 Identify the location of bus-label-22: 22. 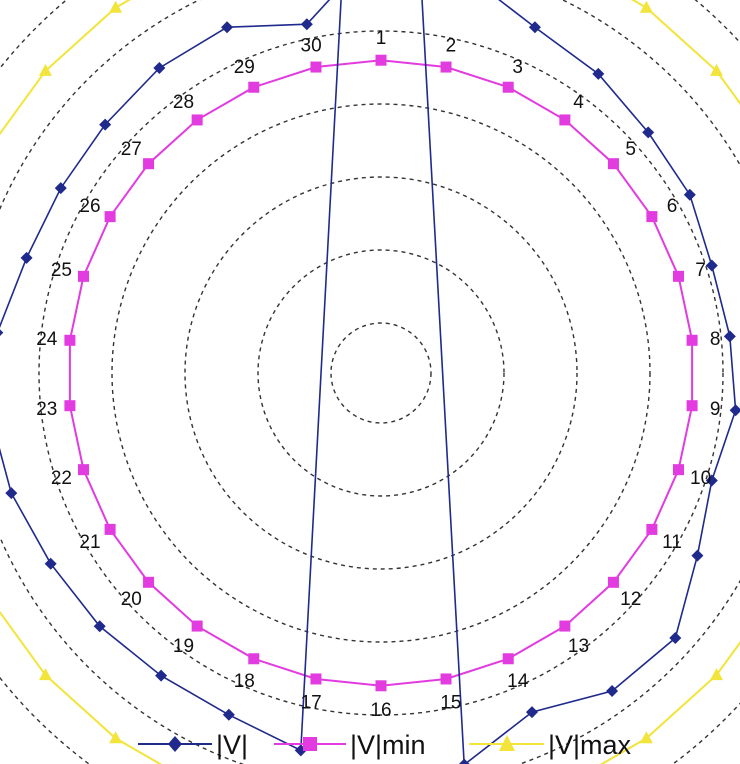
(61, 478).